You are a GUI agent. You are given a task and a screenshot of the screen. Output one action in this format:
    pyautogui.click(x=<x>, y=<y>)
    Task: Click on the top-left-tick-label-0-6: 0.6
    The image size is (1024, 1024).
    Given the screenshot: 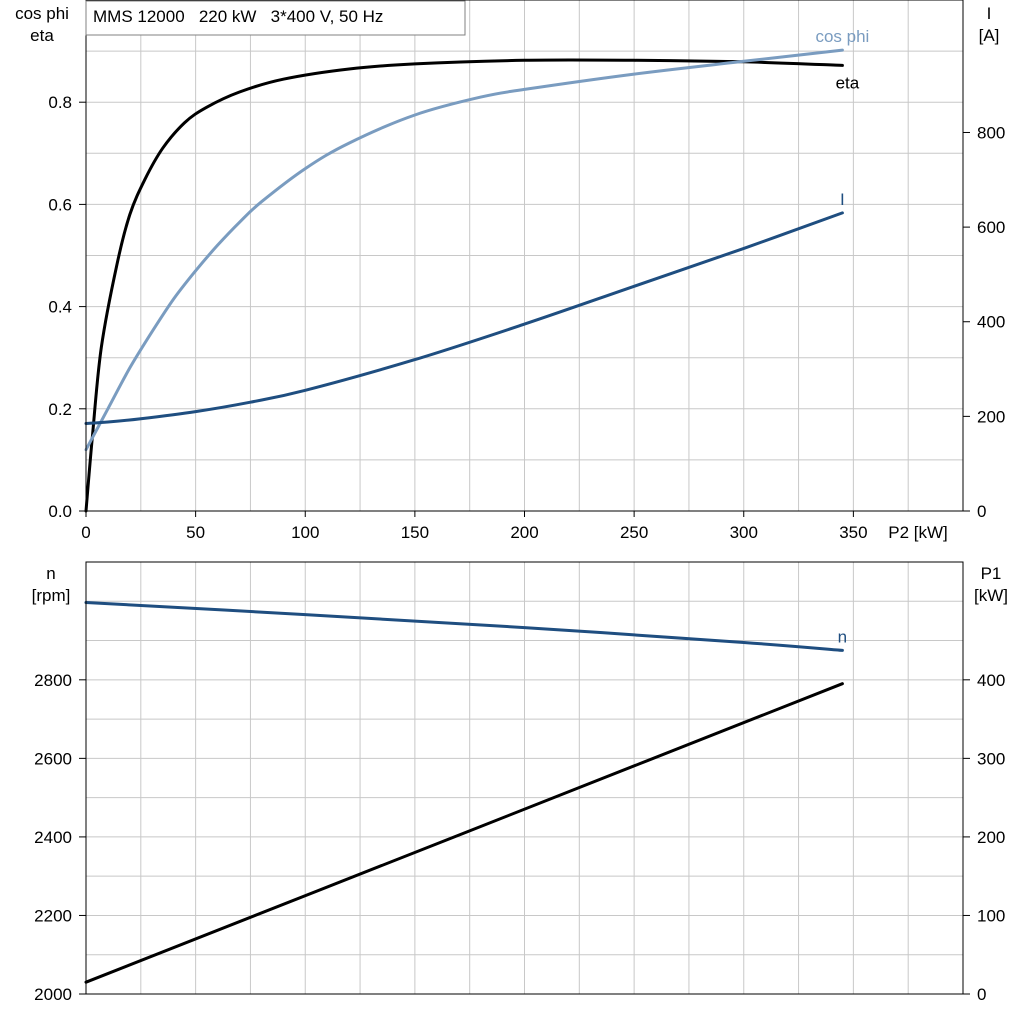 What is the action you would take?
    pyautogui.click(x=60, y=204)
    